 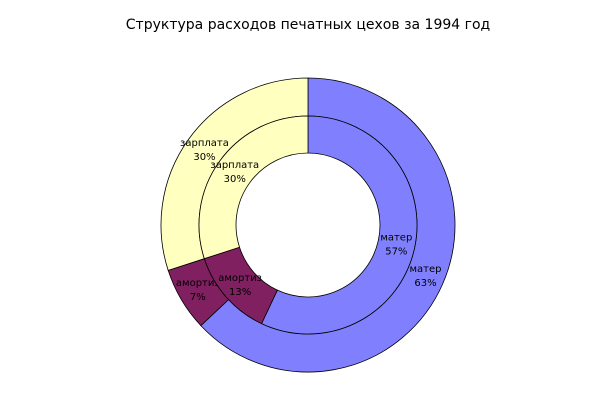 What do you see at coordinates (396, 252) in the screenshot?
I see `data-label-value: 57%` at bounding box center [396, 252].